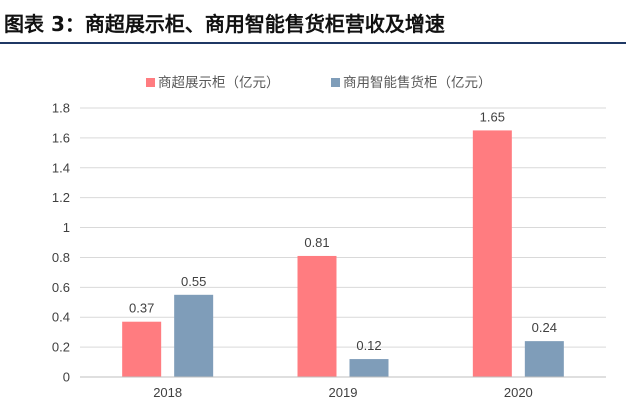 The width and height of the screenshot is (626, 412). What do you see at coordinates (369, 368) in the screenshot?
I see `bar-series-2-2019` at bounding box center [369, 368].